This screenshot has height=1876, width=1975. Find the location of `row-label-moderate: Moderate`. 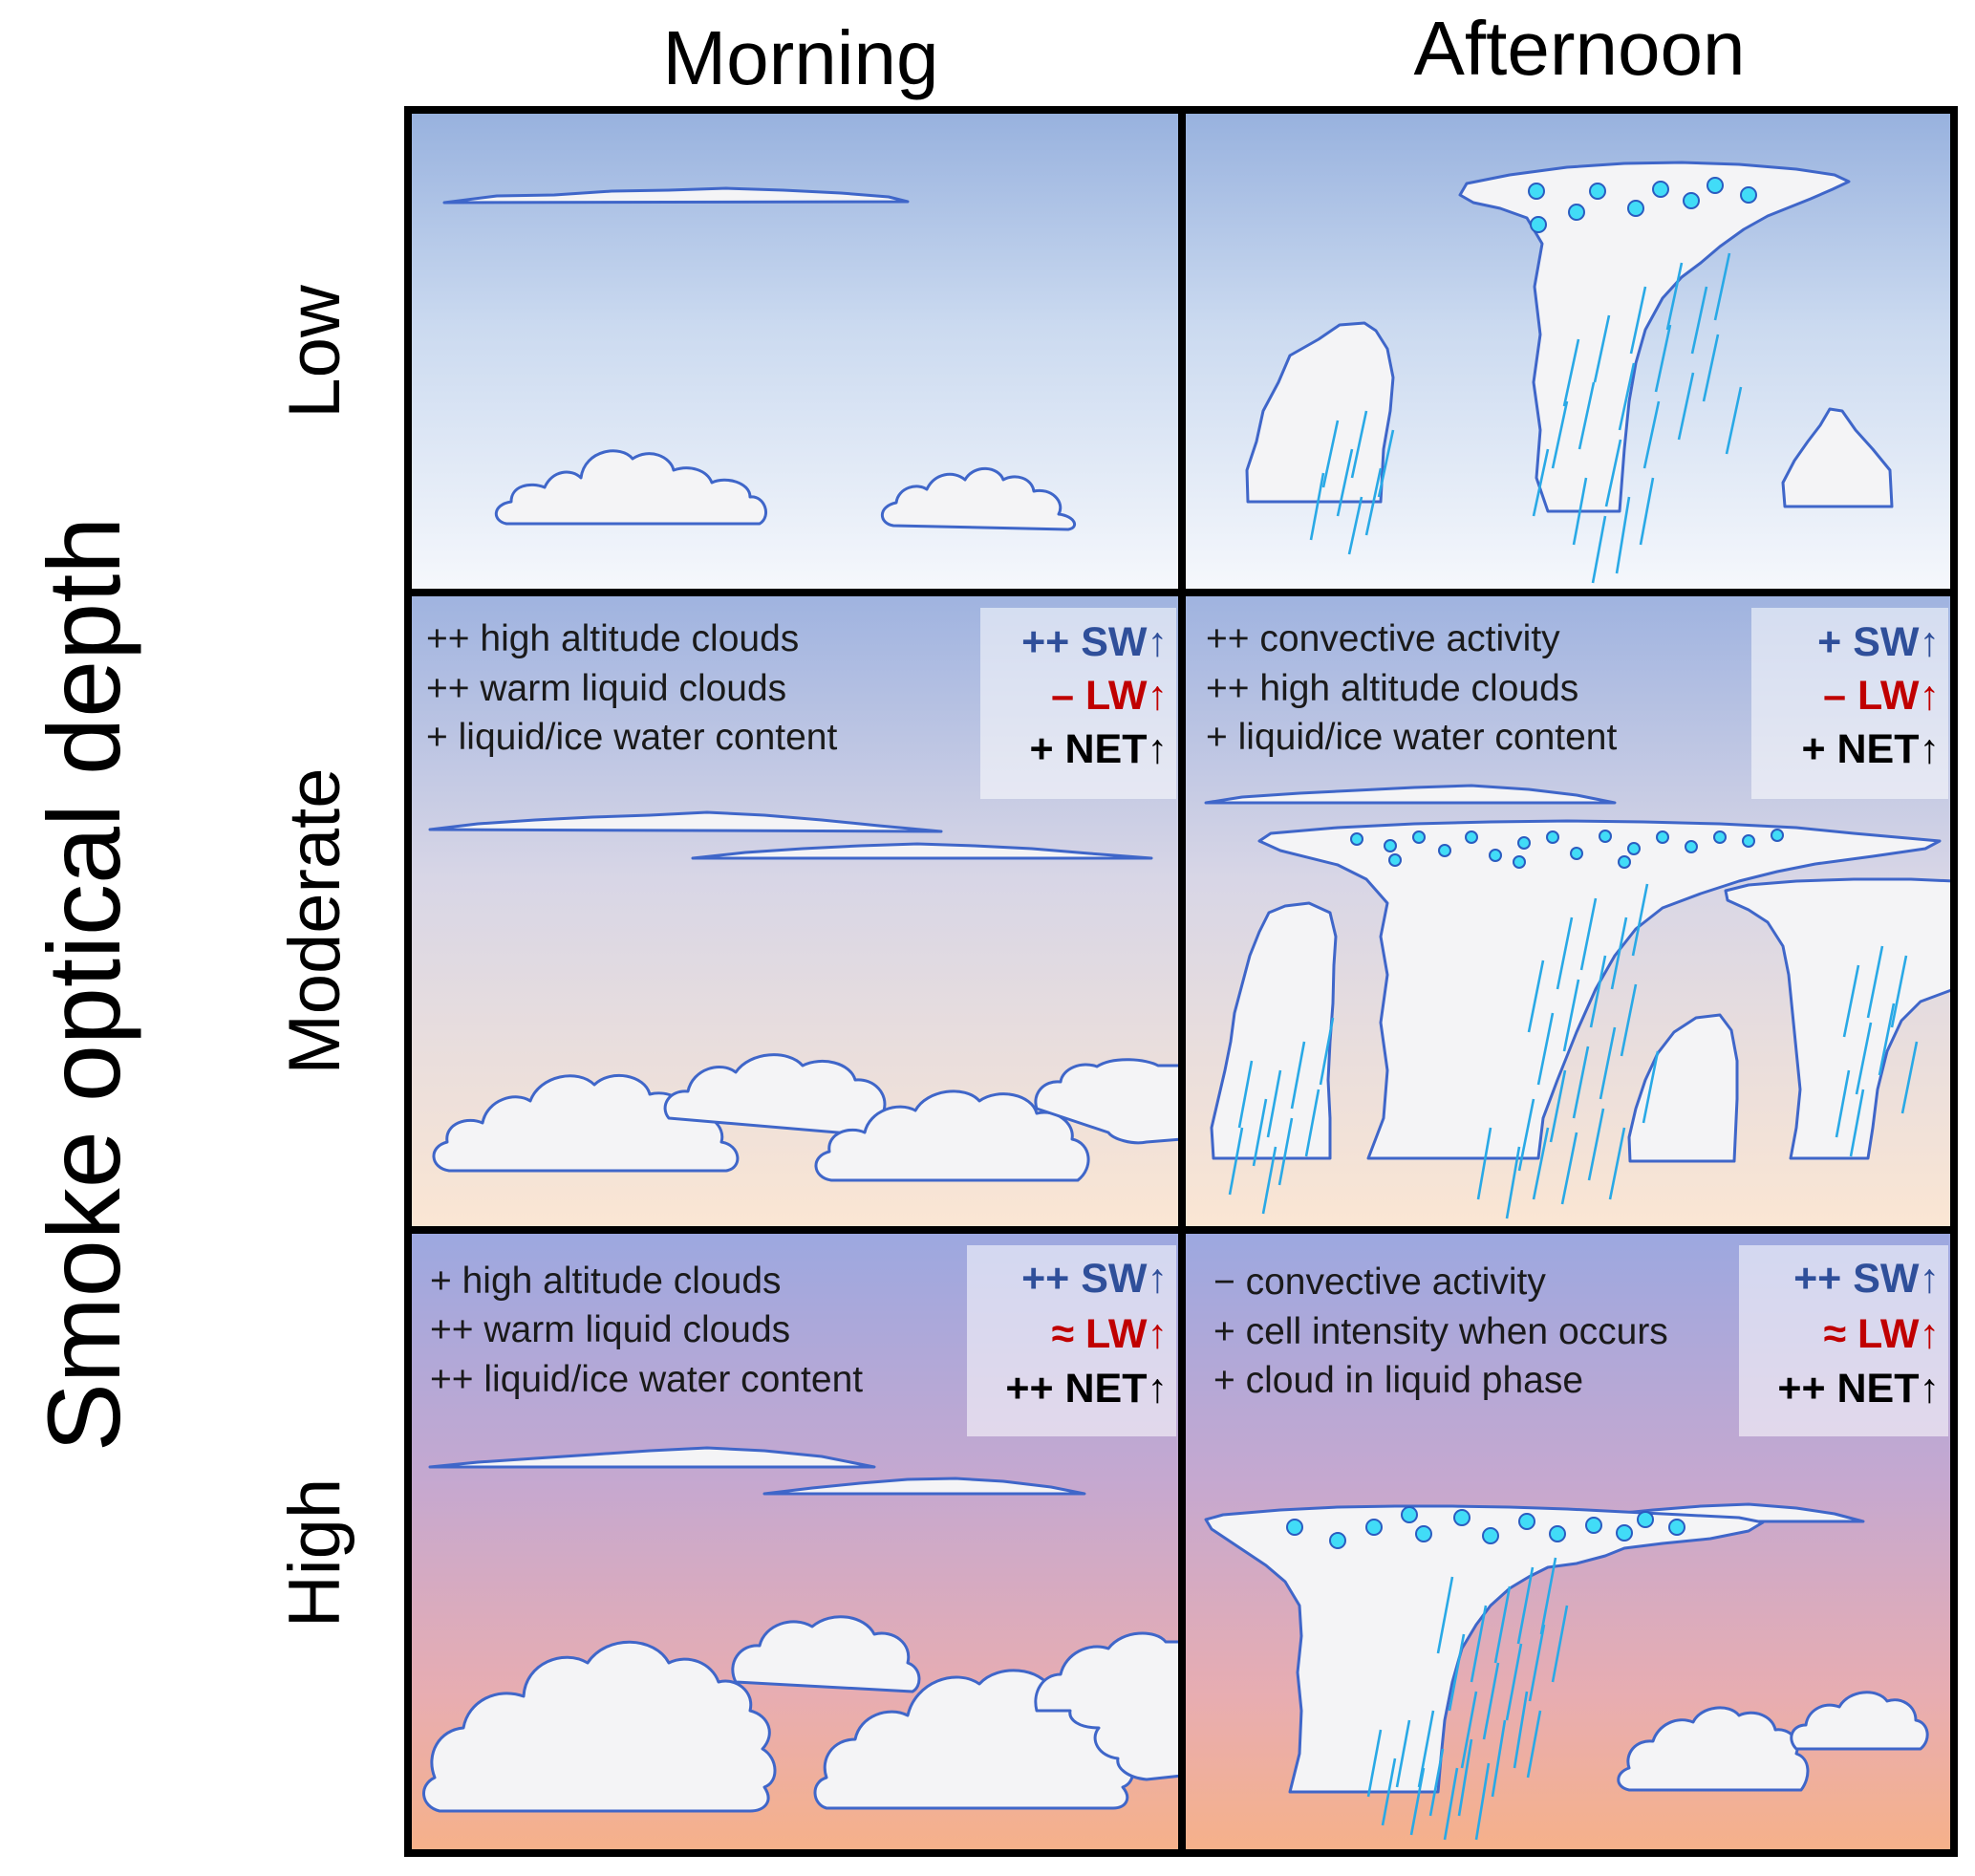

row-label-moderate: Moderate is located at coordinates (314, 920).